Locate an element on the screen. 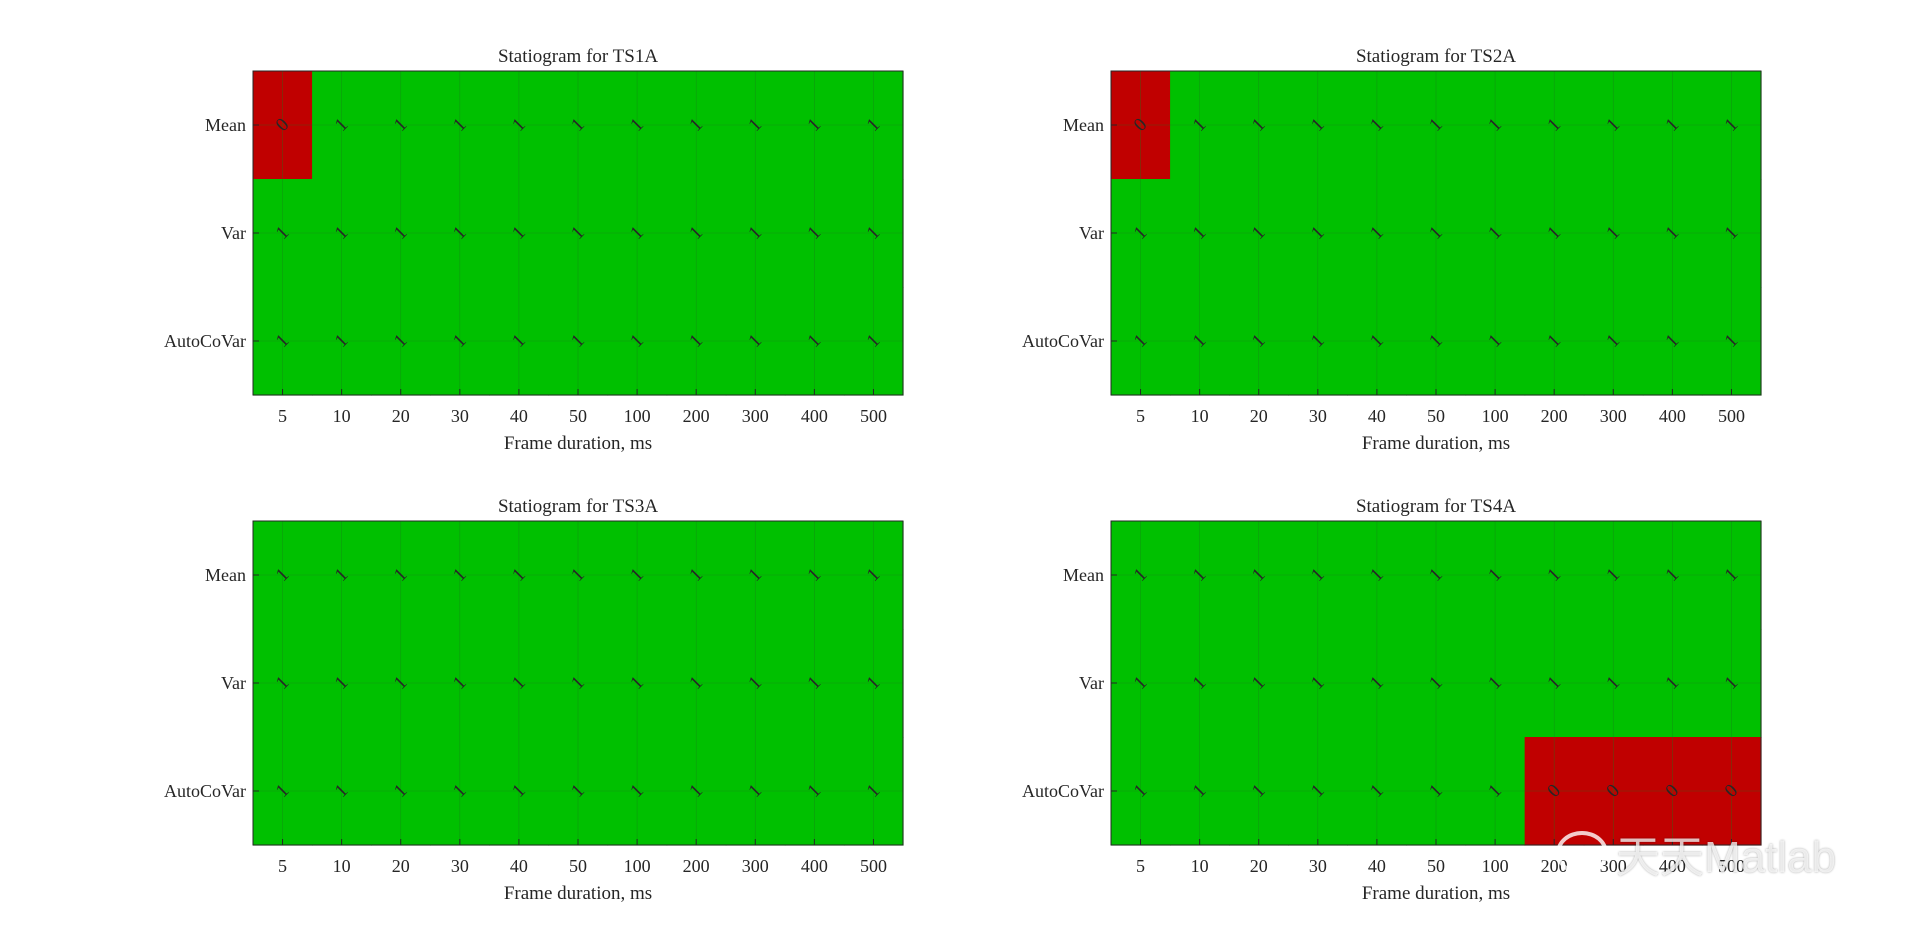  chart-title: Statiogram for TS1A is located at coordinates (578, 56).